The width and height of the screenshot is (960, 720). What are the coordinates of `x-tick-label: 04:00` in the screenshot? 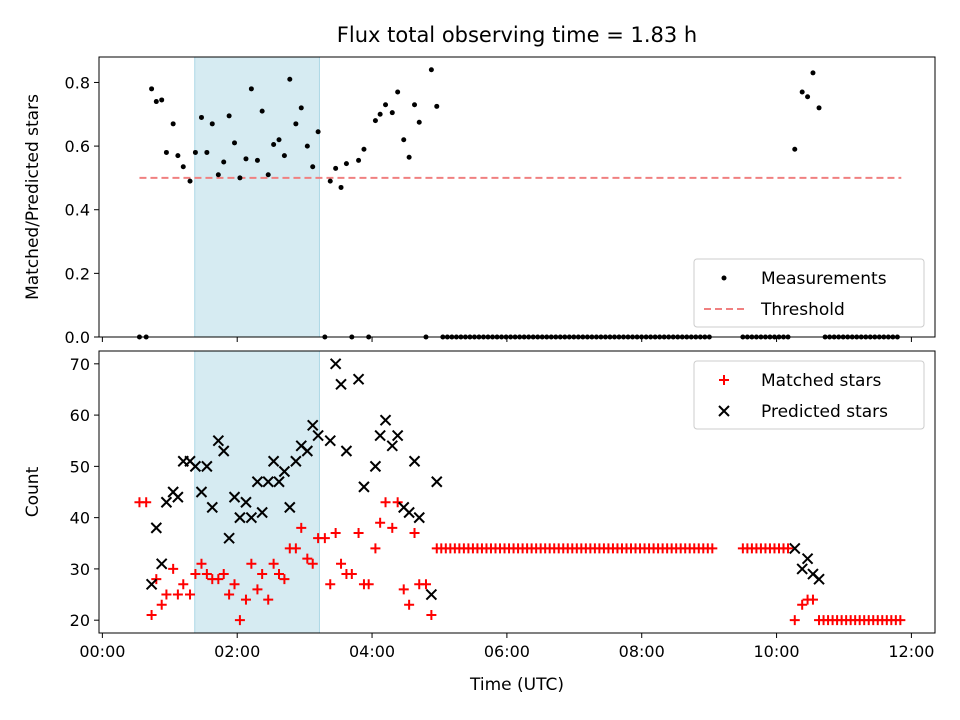 It's located at (372, 651).